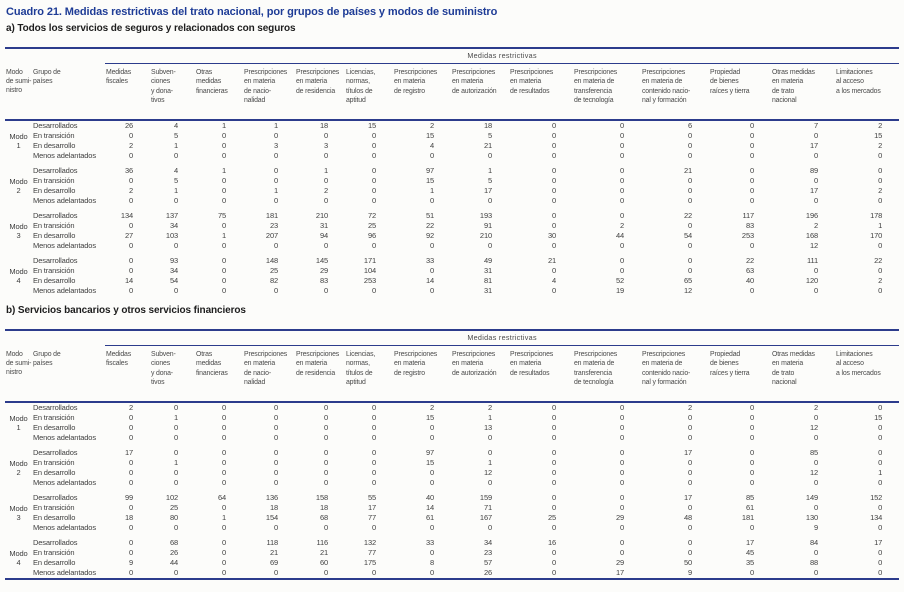 This screenshot has width=904, height=592. What do you see at coordinates (452, 563) in the screenshot?
I see `table-row: En desarrollo 9 44 0 69 60 175 8 57 0 29 50 35 88 0` at bounding box center [452, 563].